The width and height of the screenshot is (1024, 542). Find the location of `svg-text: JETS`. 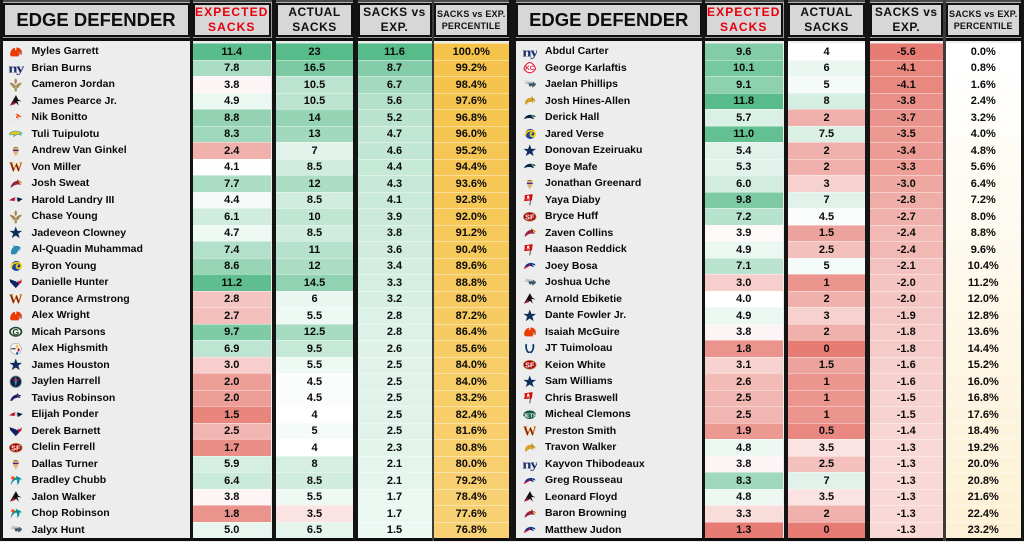

svg-text: JETS is located at coordinates (530, 416).